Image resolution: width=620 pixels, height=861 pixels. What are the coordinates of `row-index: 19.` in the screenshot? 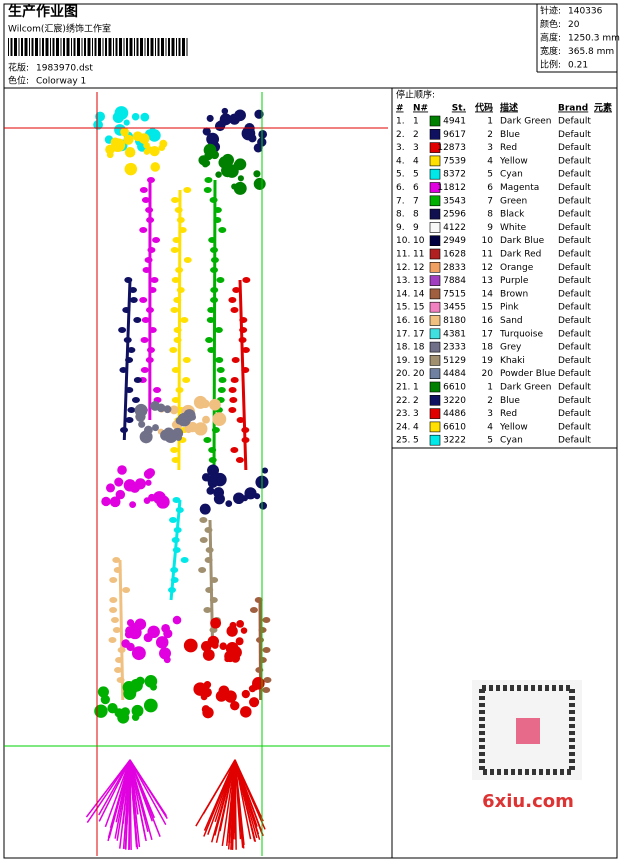 It's located at (403, 361).